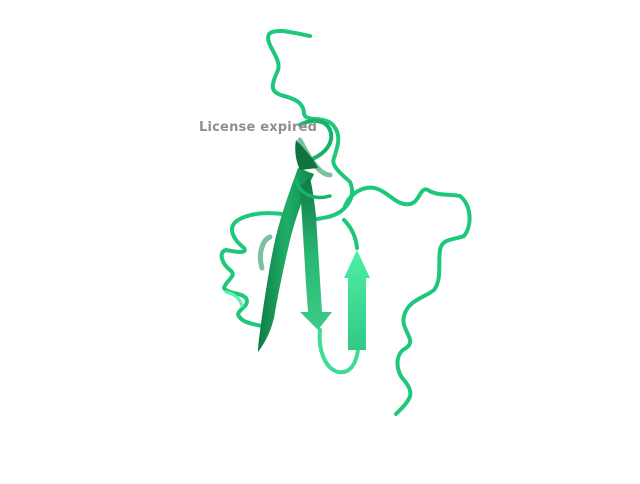 Image resolution: width=640 pixels, height=484 pixels. I want to click on coil-bottom-turn, so click(338, 351).